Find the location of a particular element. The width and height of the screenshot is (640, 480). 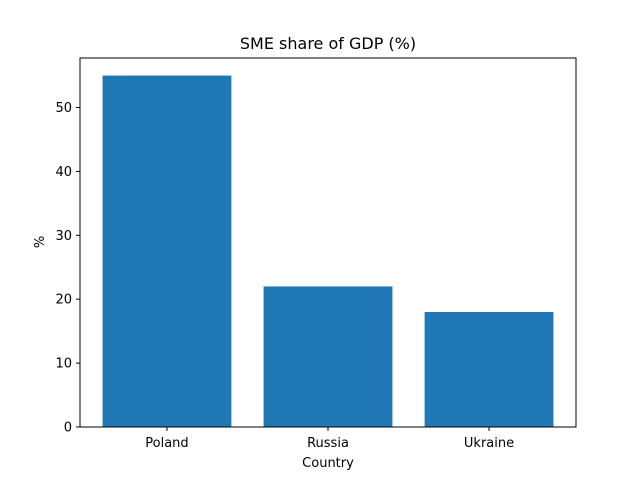

y-tick-label: 30 is located at coordinates (63, 236).